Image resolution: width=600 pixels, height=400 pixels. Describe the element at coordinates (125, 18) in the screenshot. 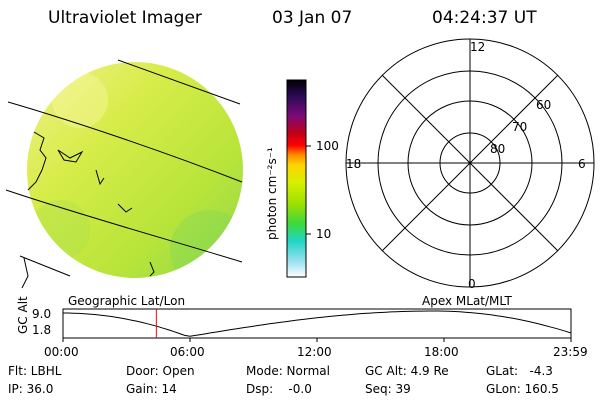

I see `instrument-title: Ultraviolet Imager` at that location.